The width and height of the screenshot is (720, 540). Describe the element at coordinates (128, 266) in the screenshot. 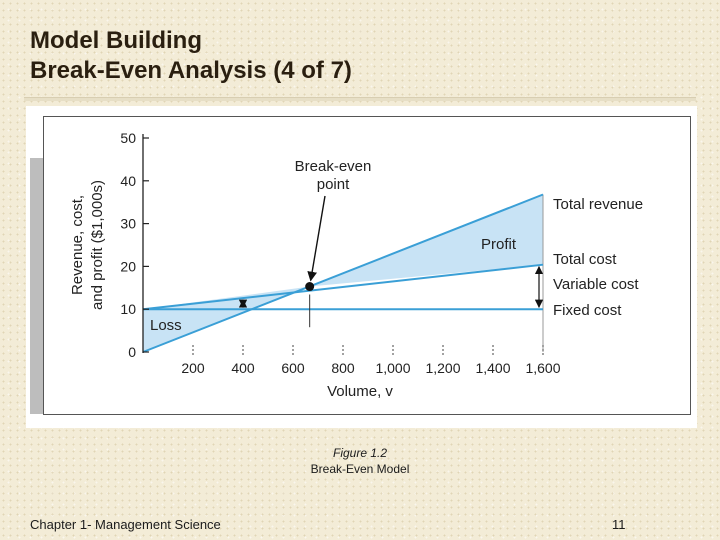

I see `y-tick-label: 20` at that location.